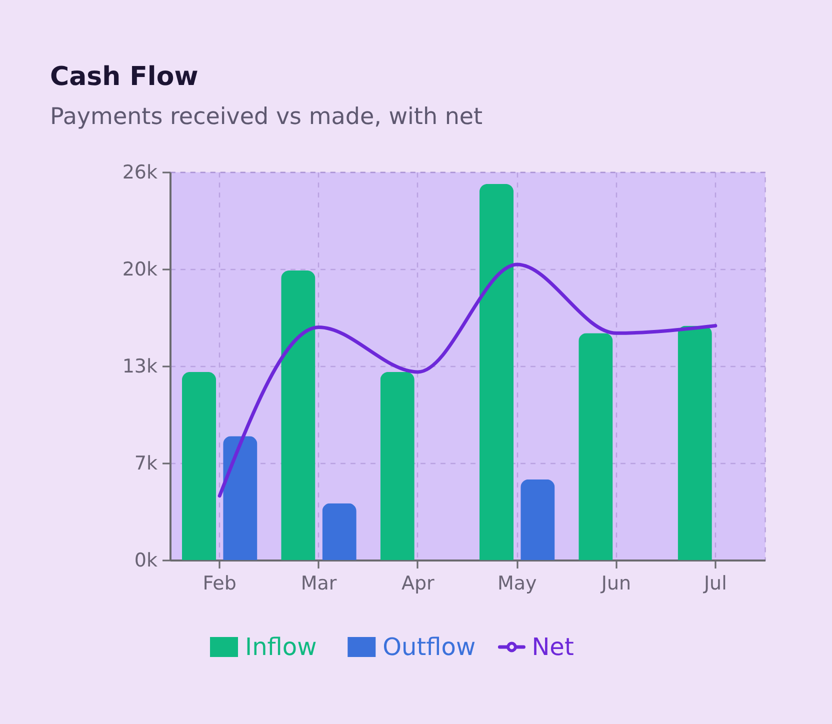 This screenshot has height=724, width=832. I want to click on legend-label: Inflow, so click(281, 647).